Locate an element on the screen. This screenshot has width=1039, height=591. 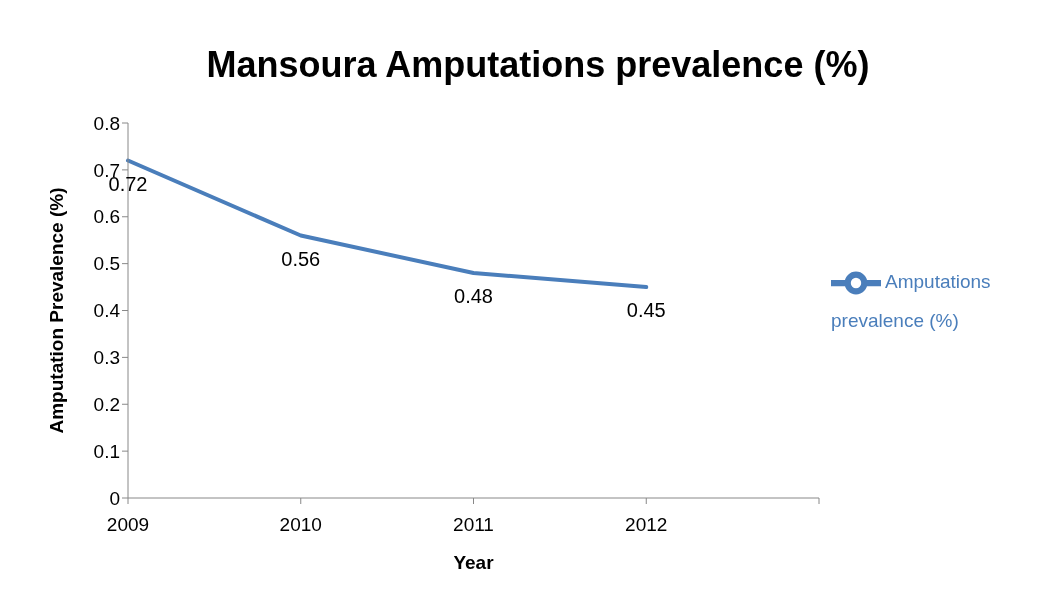
y-tick-label: 0.6 is located at coordinates (106, 217).